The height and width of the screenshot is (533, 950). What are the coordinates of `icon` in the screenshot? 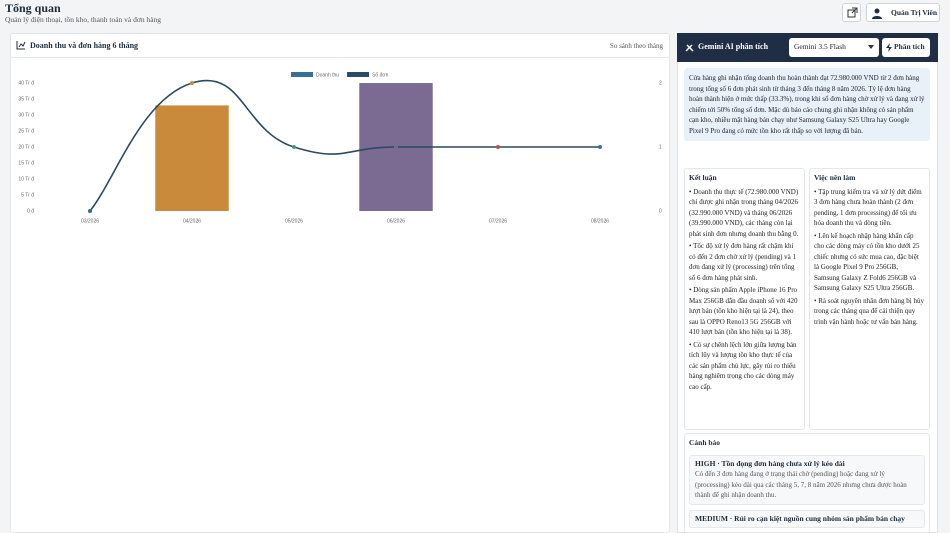 It's located at (852, 12).